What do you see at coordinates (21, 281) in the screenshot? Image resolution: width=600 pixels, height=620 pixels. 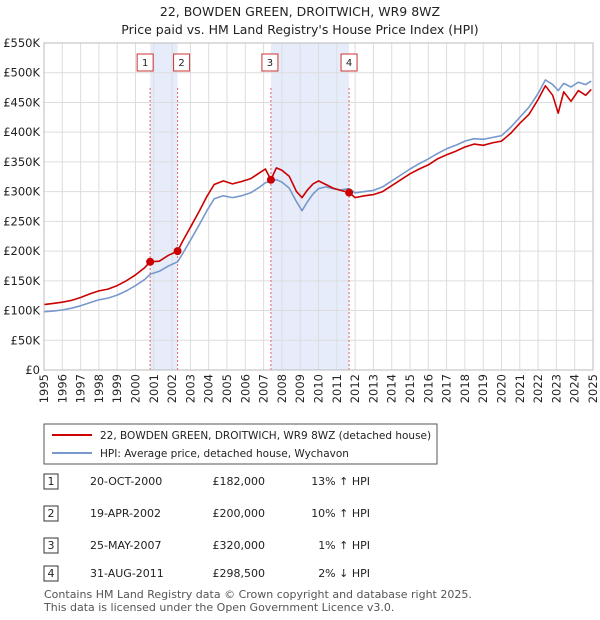 I see `y-tick-label: £150K` at bounding box center [21, 281].